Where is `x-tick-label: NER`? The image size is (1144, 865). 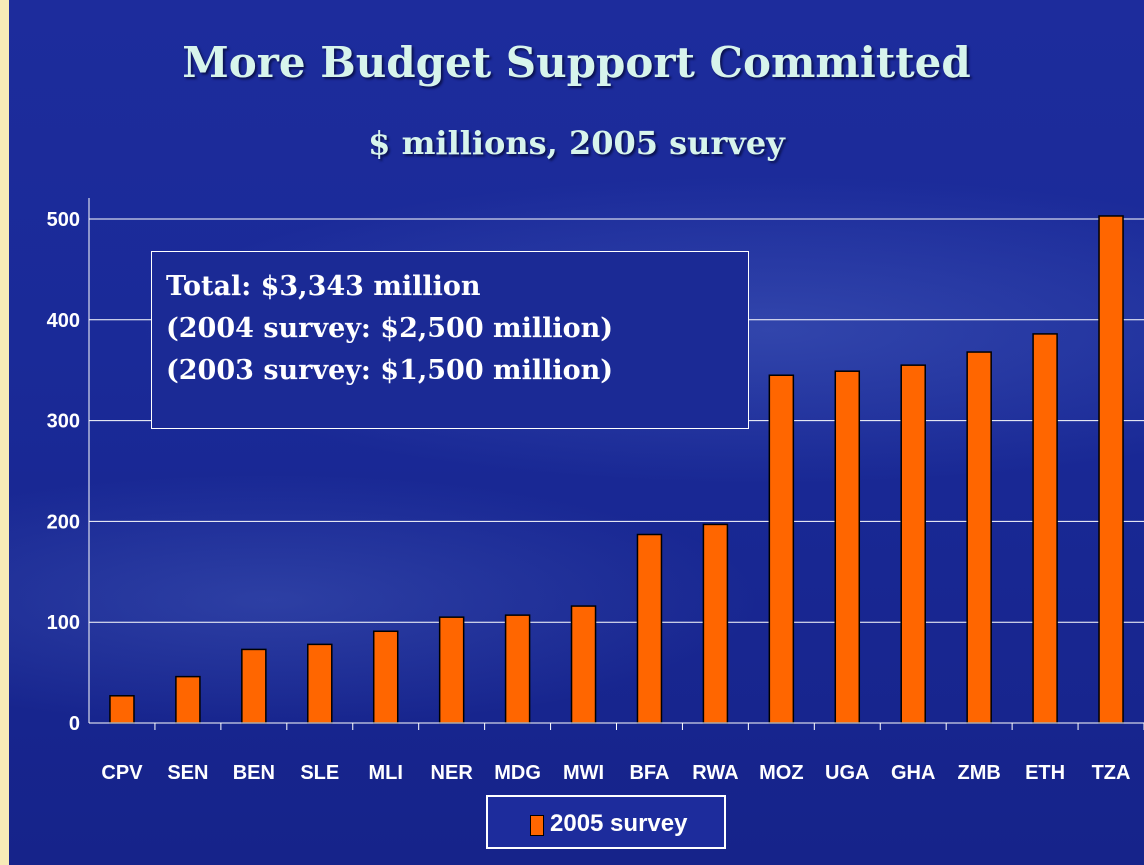
x-tick-label: NER is located at coordinates (452, 773).